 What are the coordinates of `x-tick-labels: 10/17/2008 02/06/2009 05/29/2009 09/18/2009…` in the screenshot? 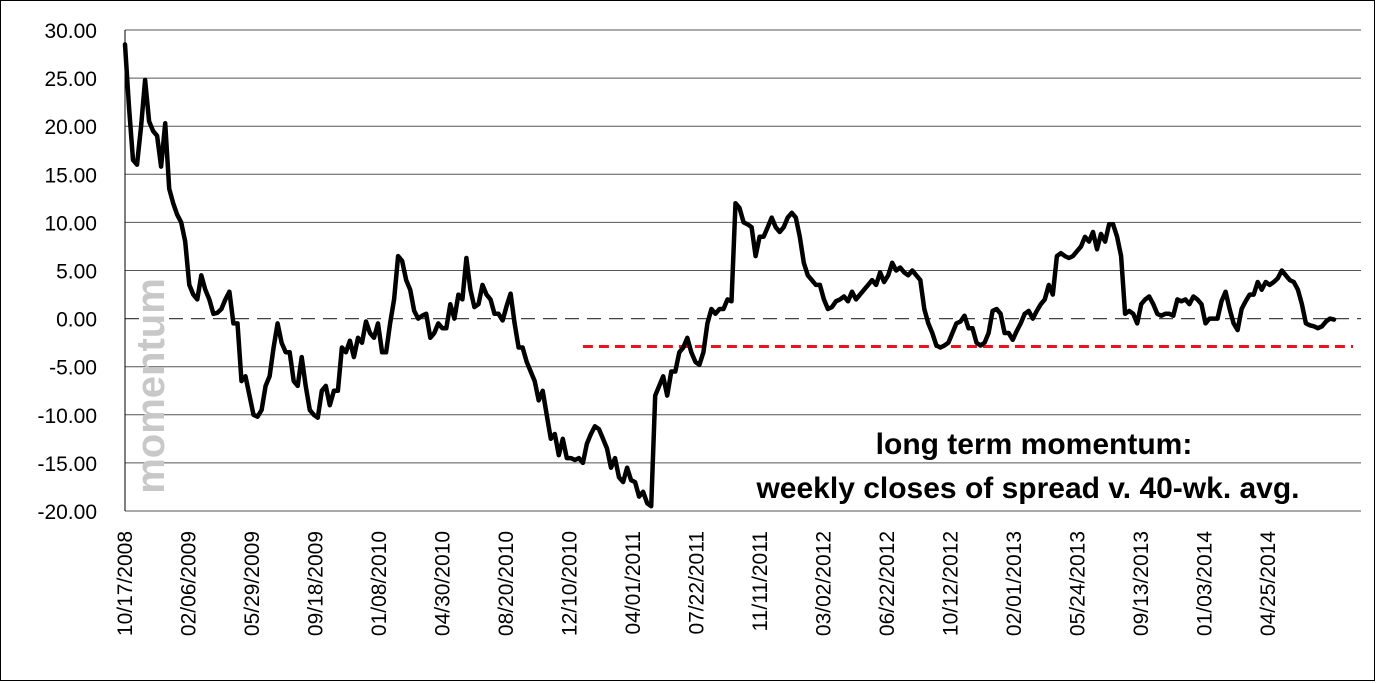 It's located at (697, 583).